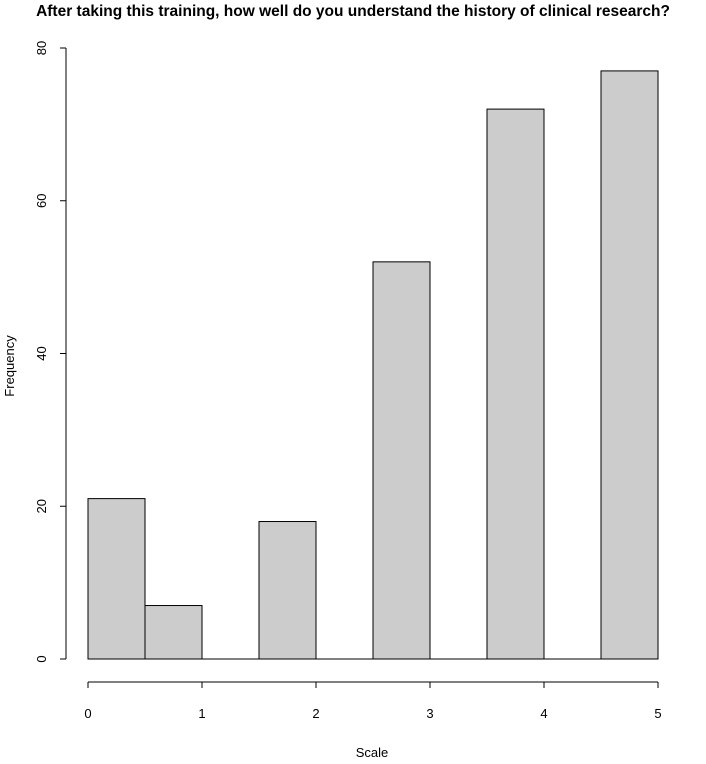  I want to click on x-tick-label: 1, so click(201, 713).